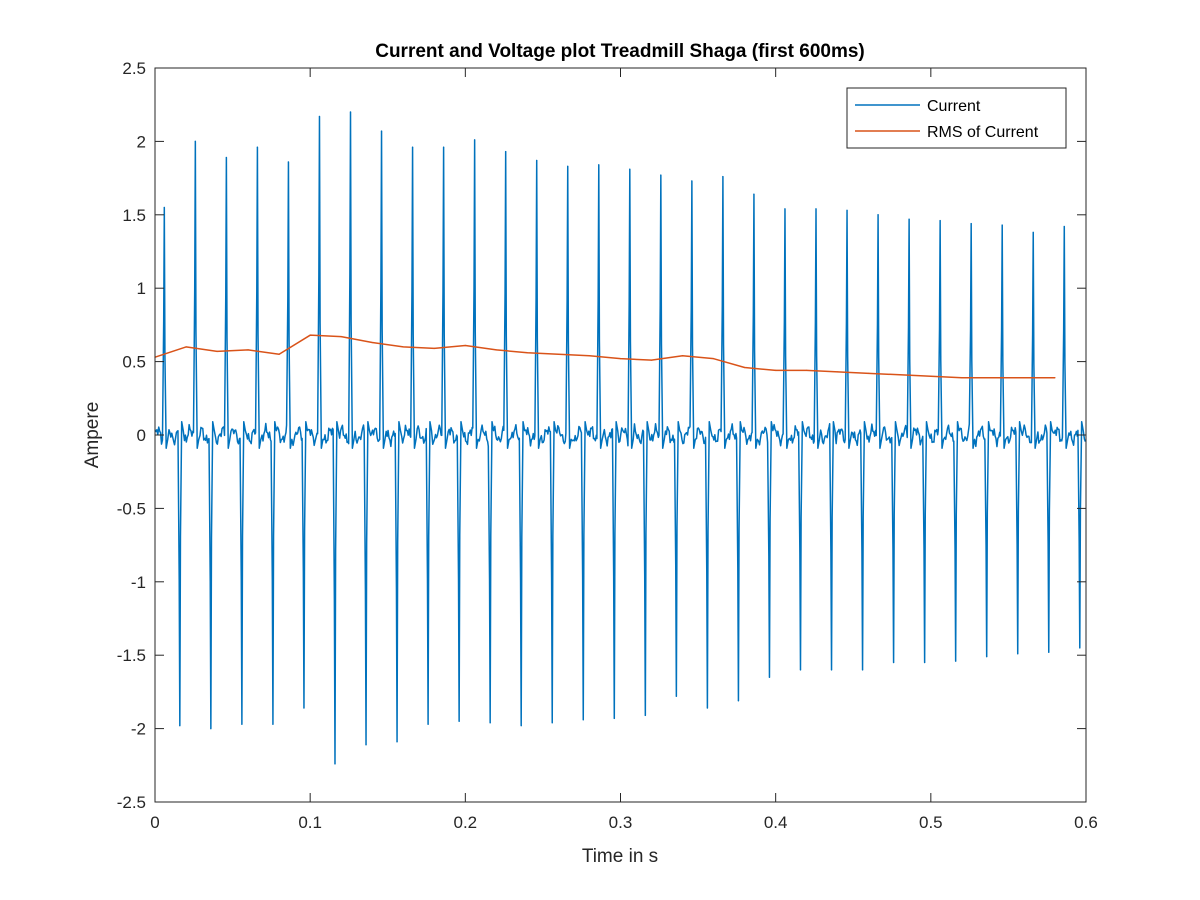 This screenshot has width=1200, height=900. What do you see at coordinates (931, 822) in the screenshot?
I see `x-tick-label: 0.5` at bounding box center [931, 822].